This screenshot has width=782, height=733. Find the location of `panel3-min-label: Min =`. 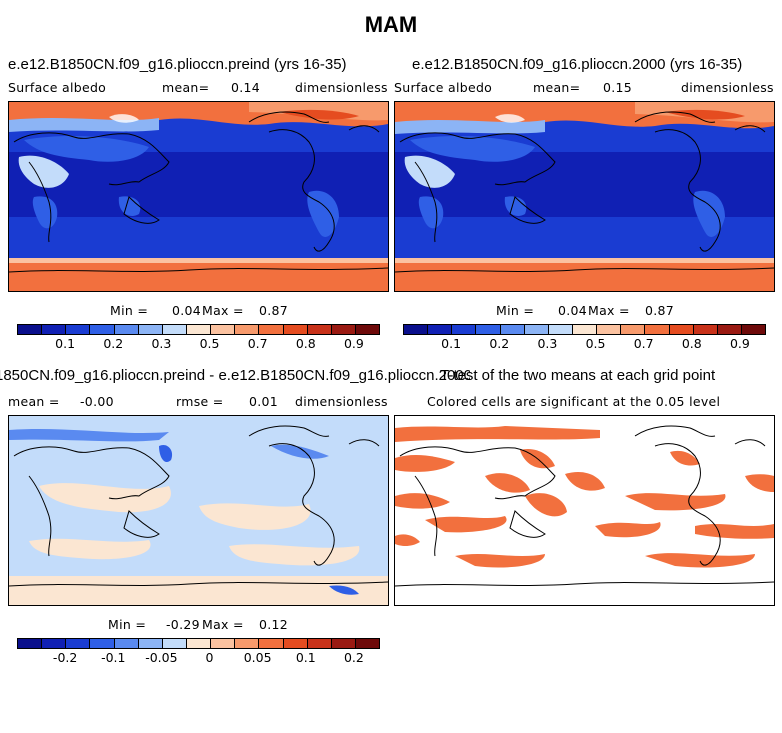

panel3-min-label: Min = is located at coordinates (127, 624).